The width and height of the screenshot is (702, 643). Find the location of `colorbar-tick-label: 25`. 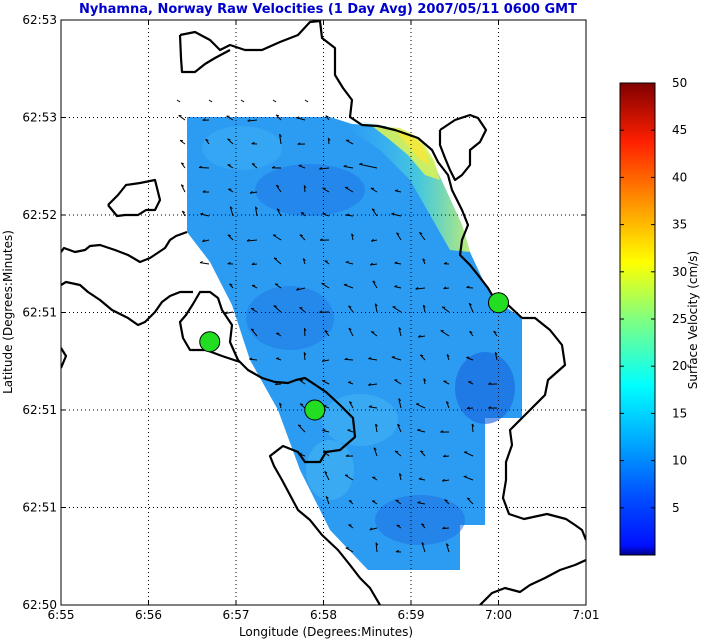

colorbar-tick-label: 25 is located at coordinates (679, 319).